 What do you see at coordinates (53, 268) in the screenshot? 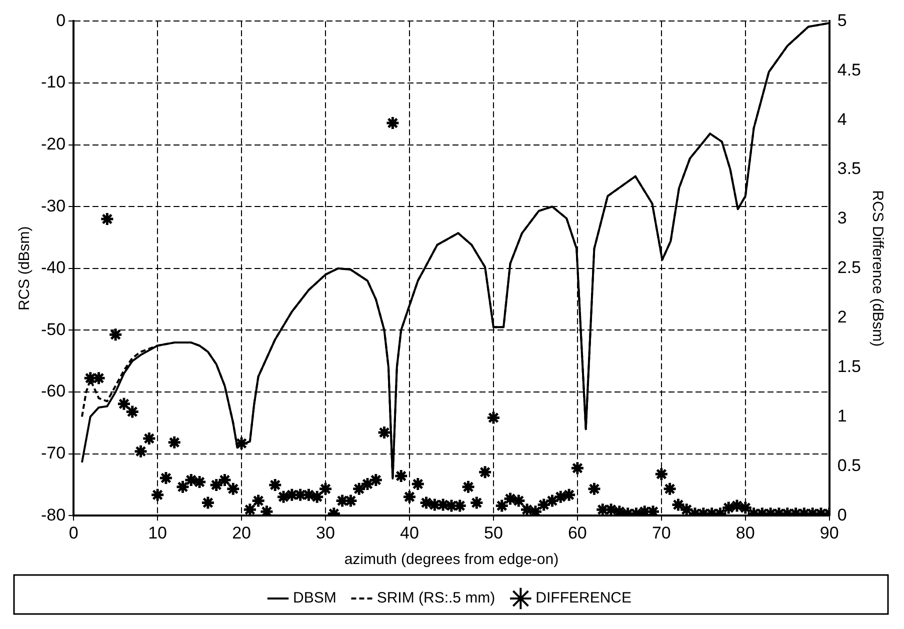
I see `y-tick-label: -40` at bounding box center [53, 268].